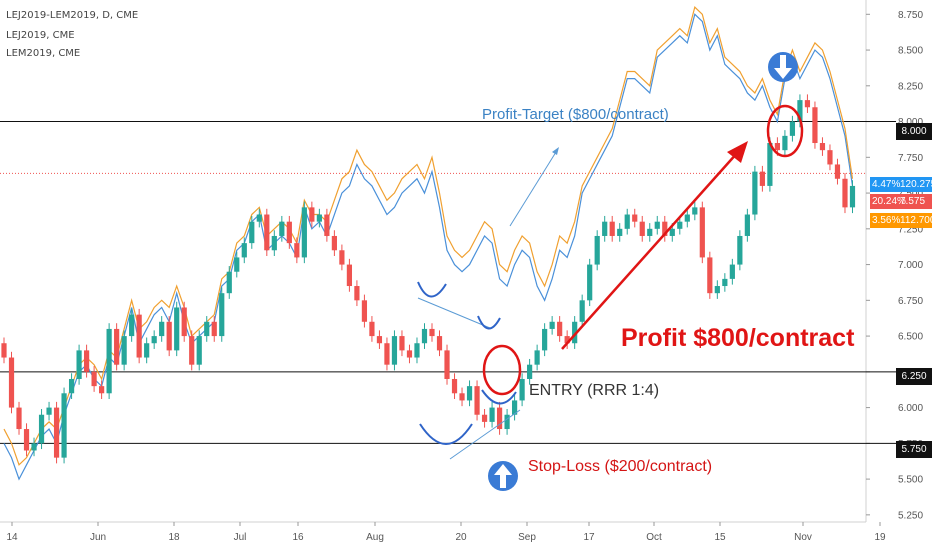  Describe the element at coordinates (910, 408) in the screenshot. I see `y-tick-label: 6.000` at that location.